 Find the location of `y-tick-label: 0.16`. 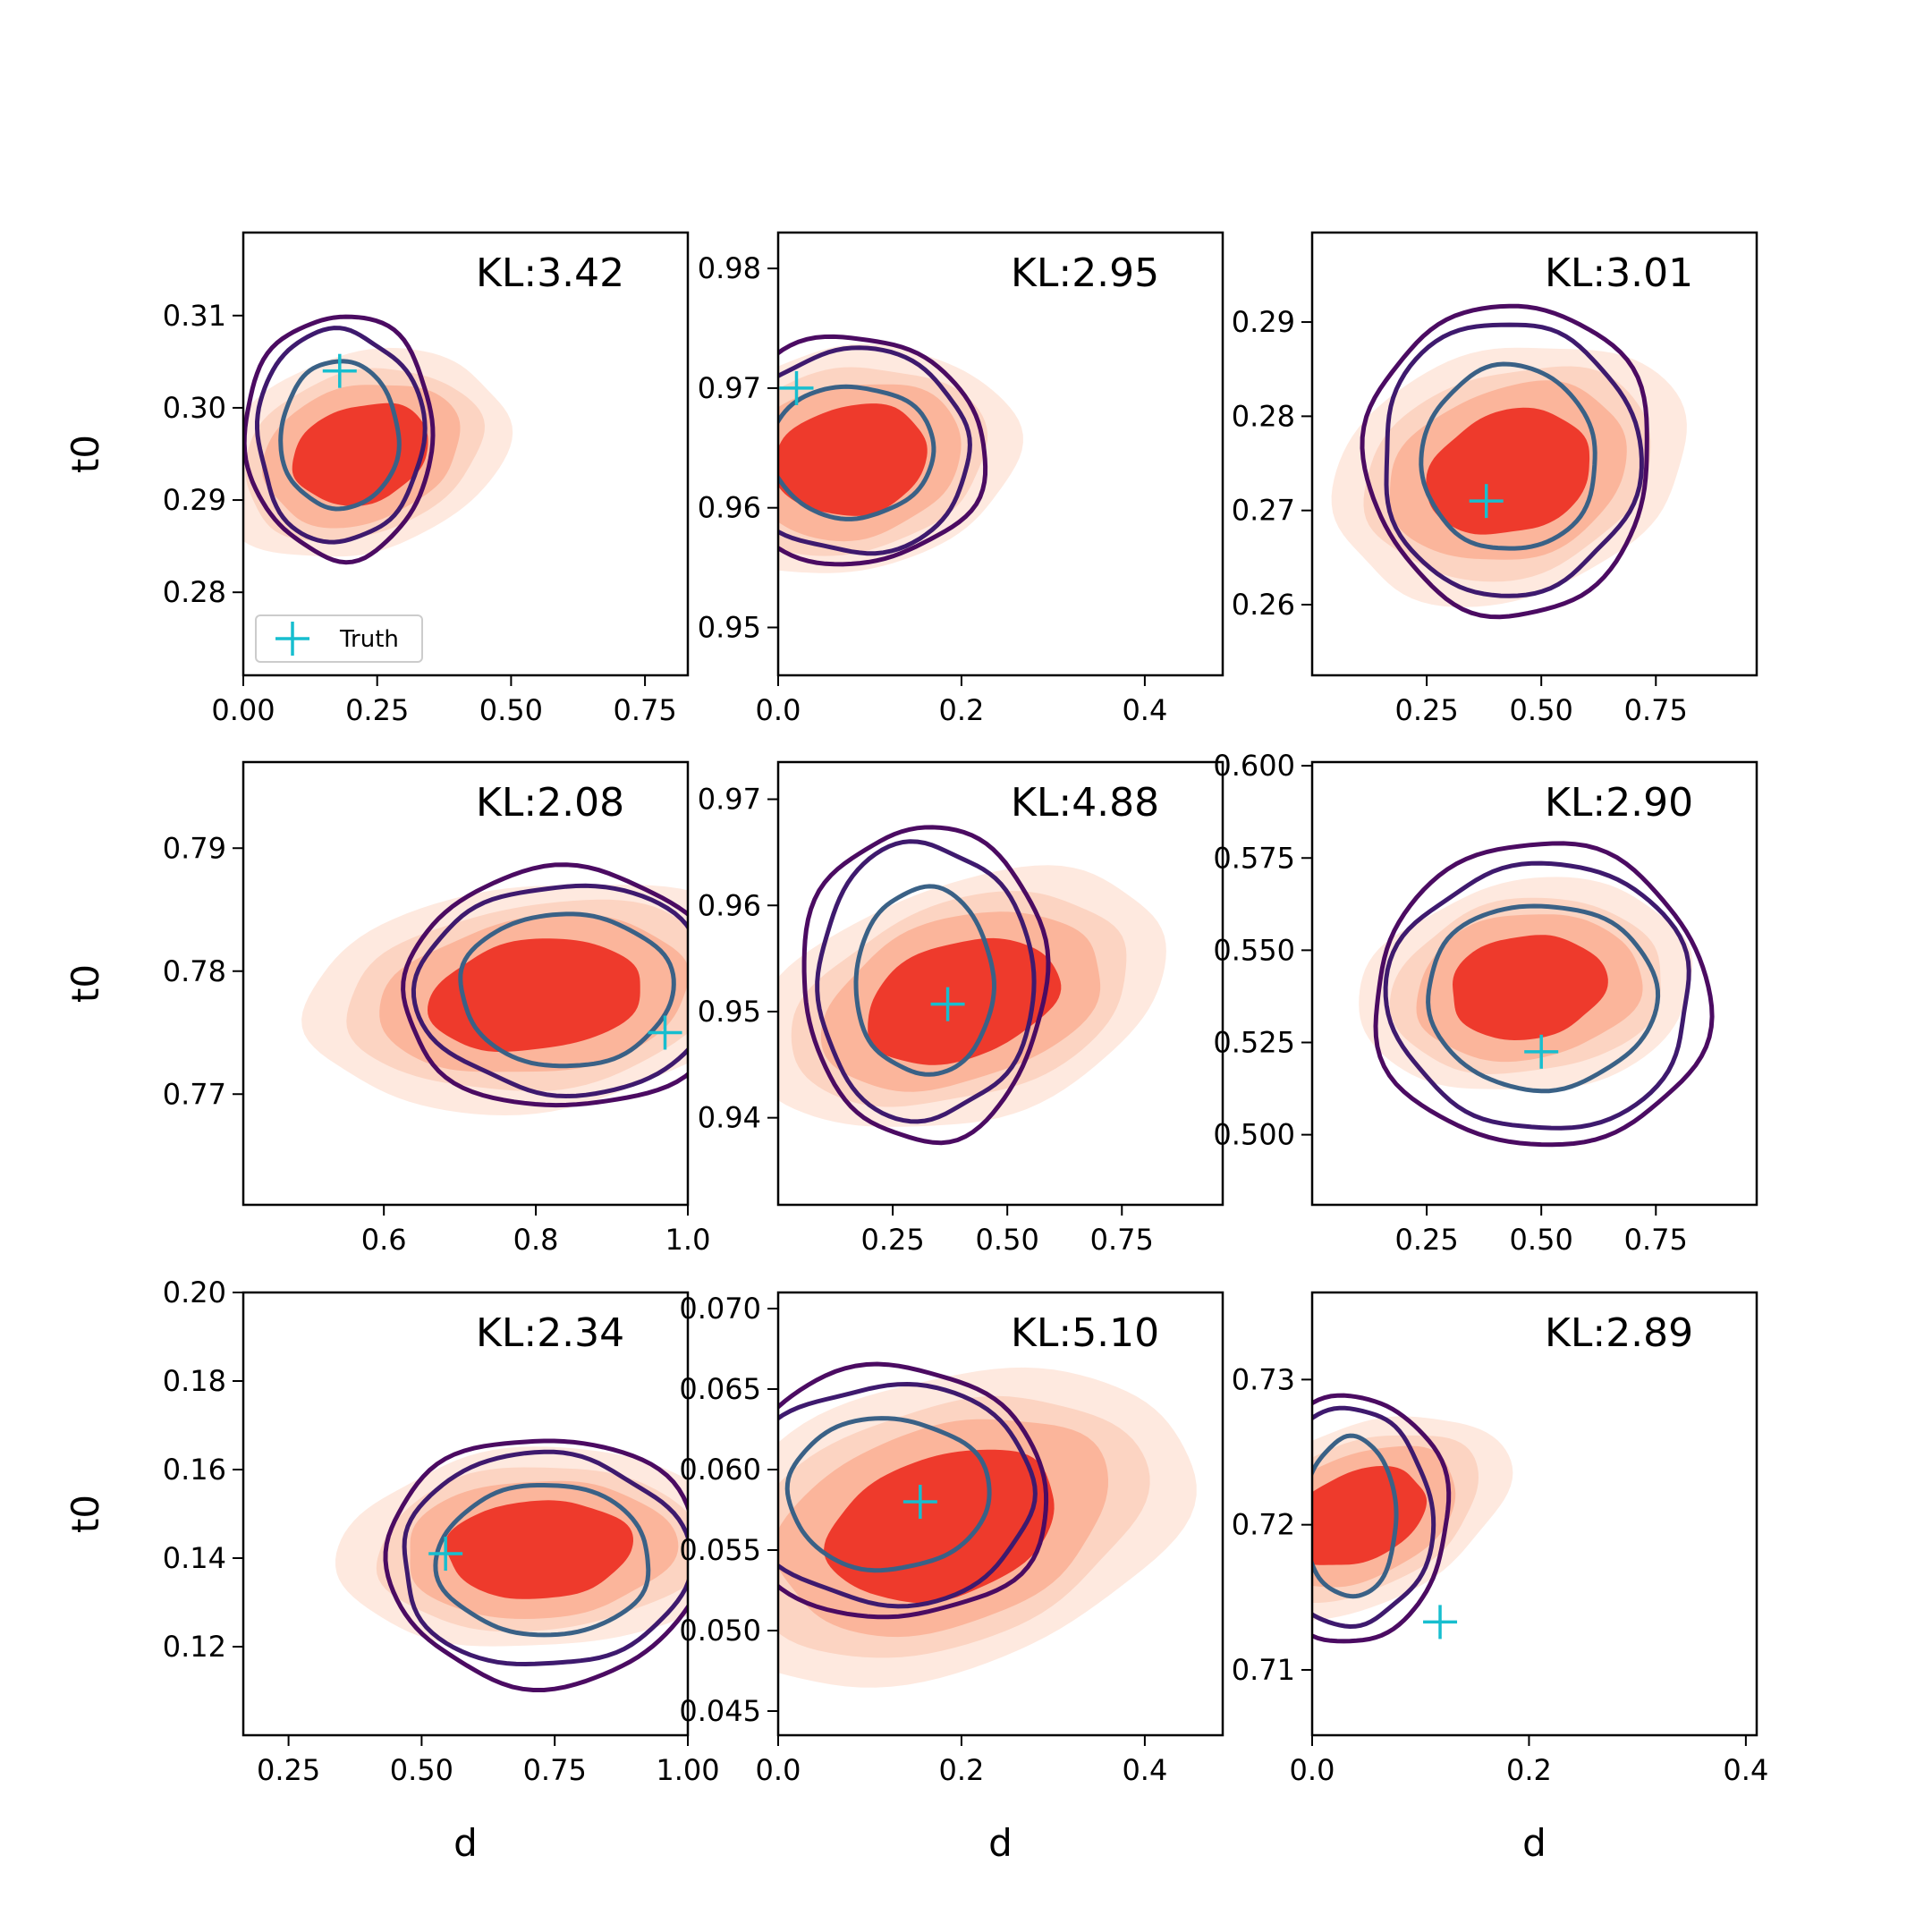

y-tick-label: 0.16 is located at coordinates (194, 1470).